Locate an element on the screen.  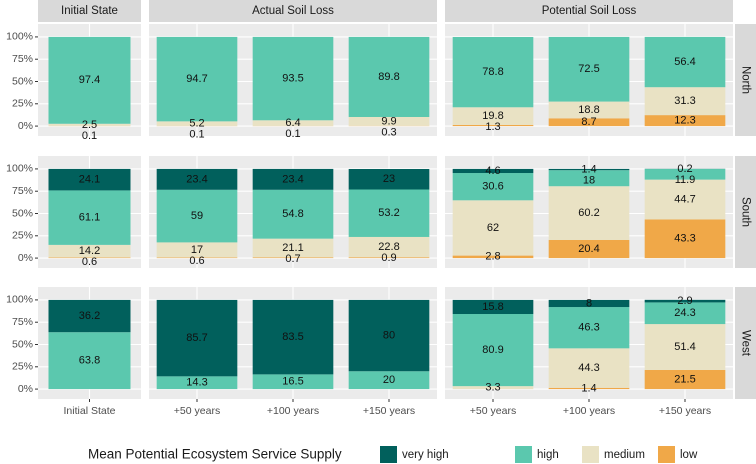
data-label: 0.9 is located at coordinates (388, 258).